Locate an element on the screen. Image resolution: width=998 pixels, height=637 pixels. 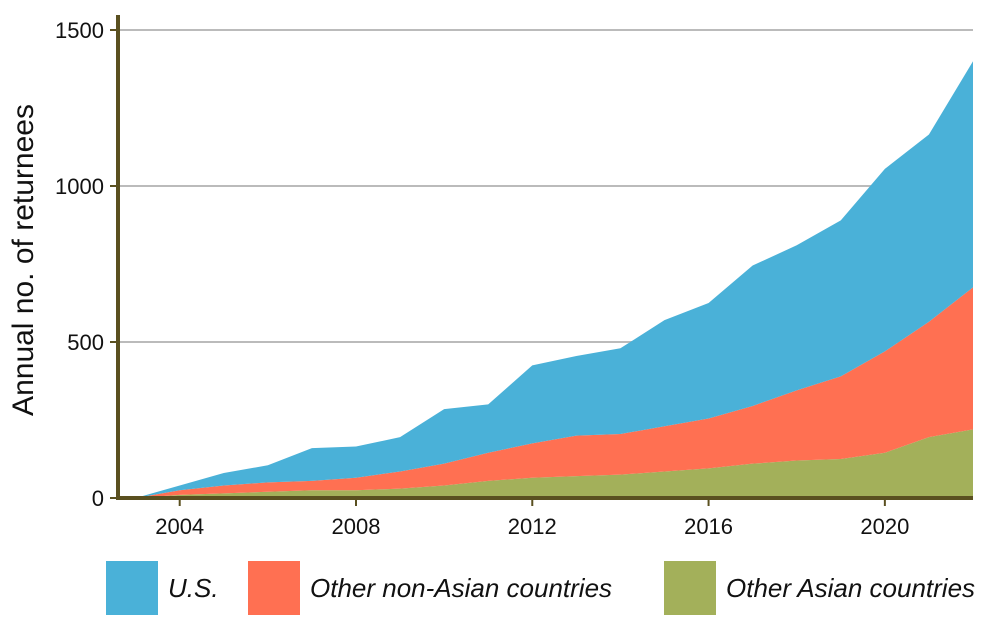
y-tick-label-1000: 1000 is located at coordinates (79, 186).